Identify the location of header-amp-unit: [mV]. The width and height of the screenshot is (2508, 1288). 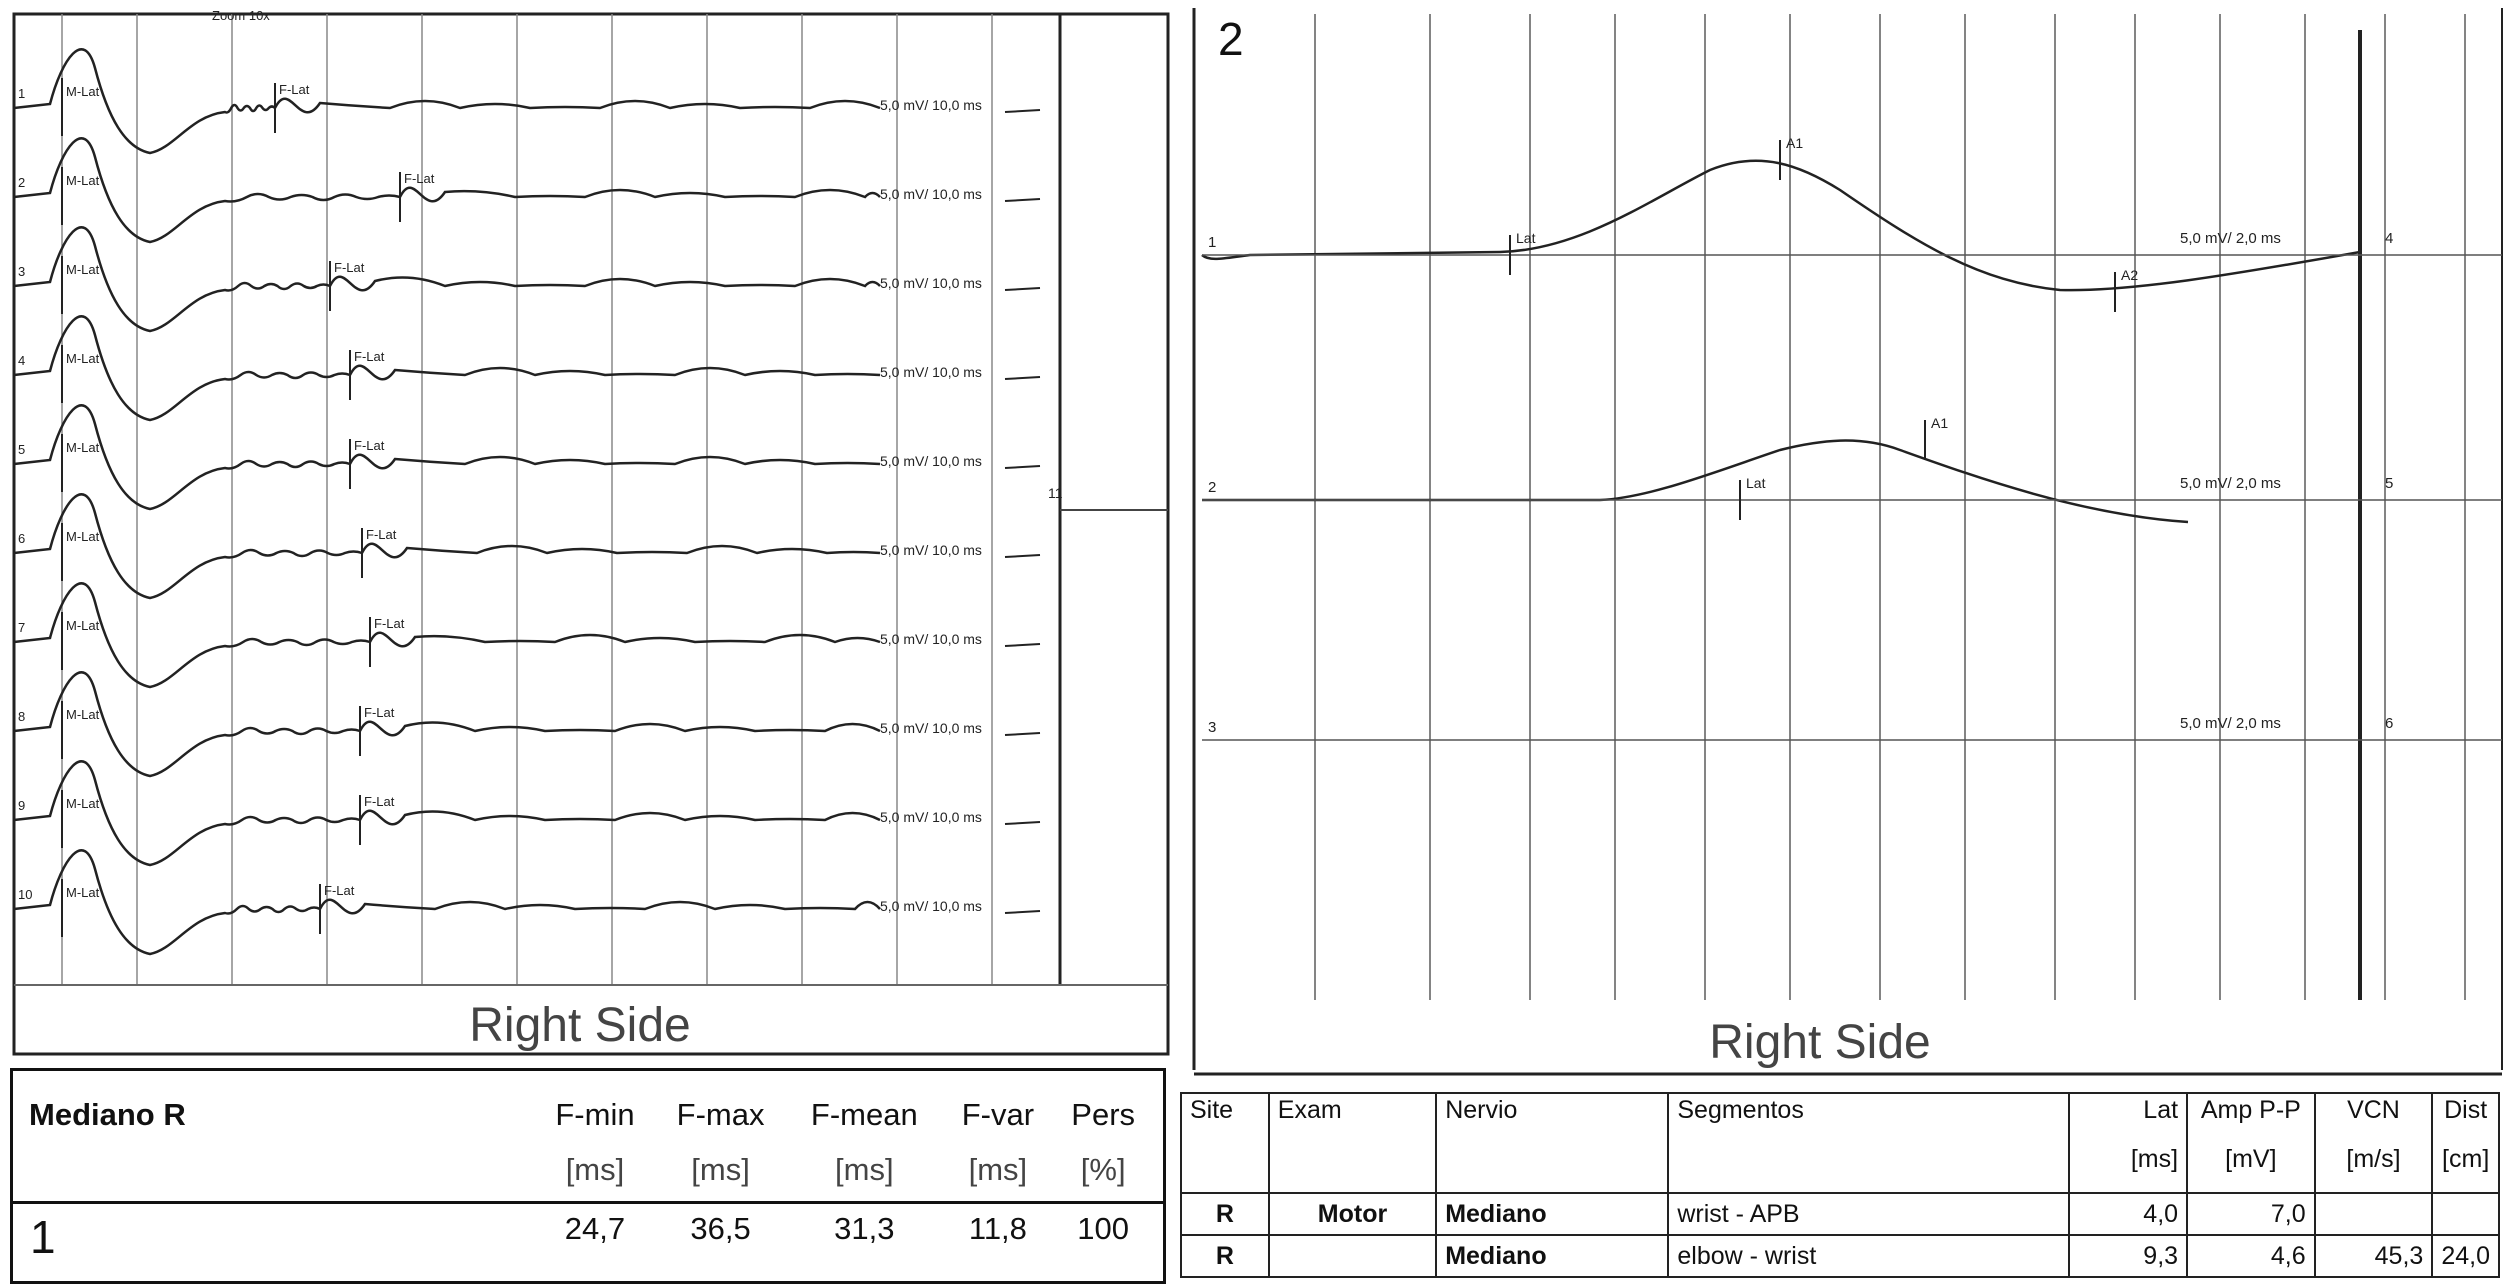
(2251, 1159).